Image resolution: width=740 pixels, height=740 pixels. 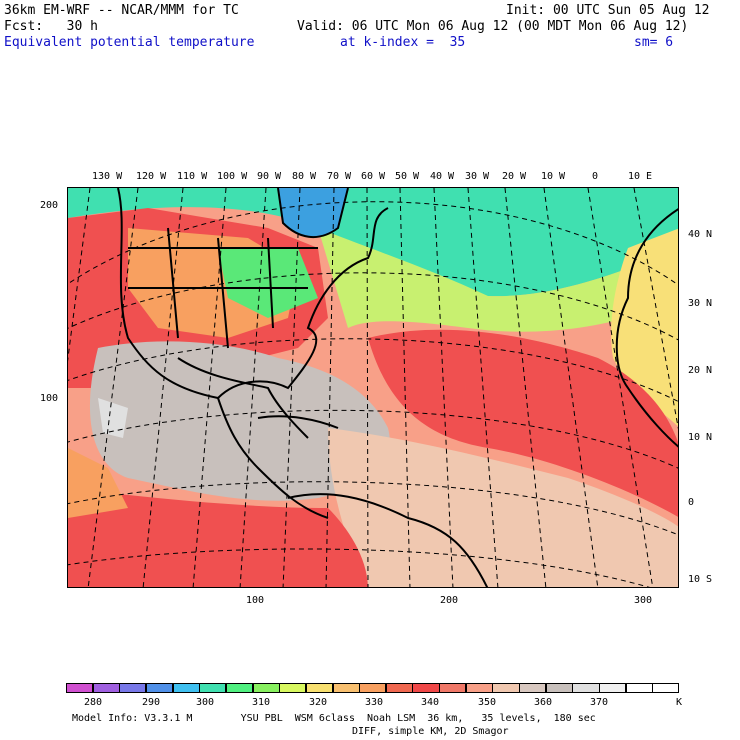 What do you see at coordinates (700, 370) in the screenshot?
I see `lat-label: 20 N` at bounding box center [700, 370].